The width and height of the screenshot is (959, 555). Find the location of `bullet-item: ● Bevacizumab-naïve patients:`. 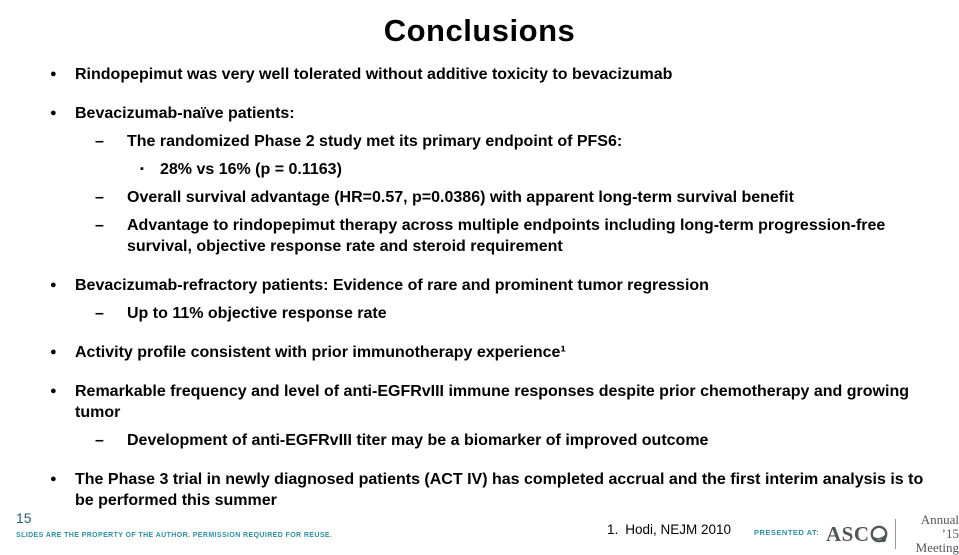

bullet-item: ● Bevacizumab-naïve patients: is located at coordinates (479, 113).